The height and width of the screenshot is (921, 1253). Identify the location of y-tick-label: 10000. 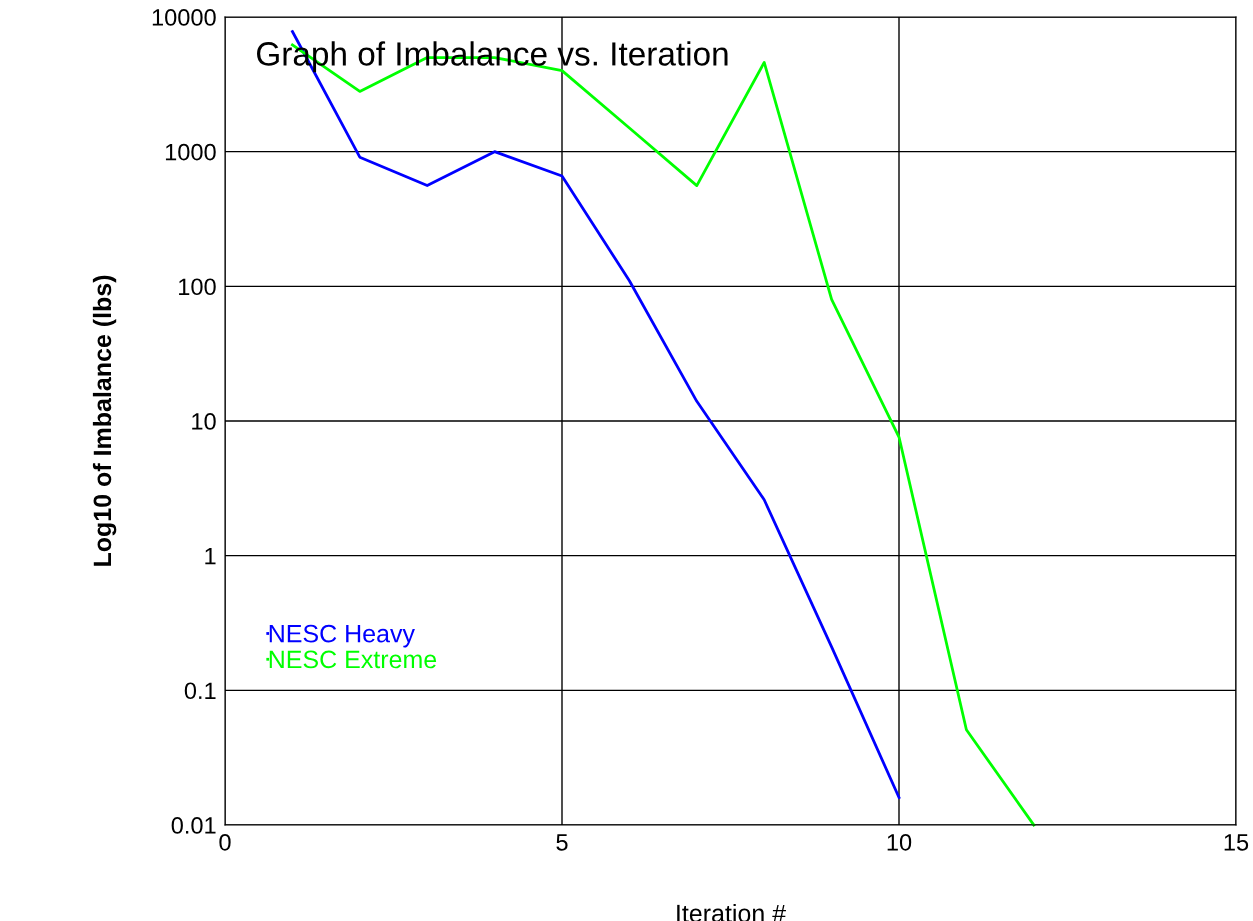
(184, 17).